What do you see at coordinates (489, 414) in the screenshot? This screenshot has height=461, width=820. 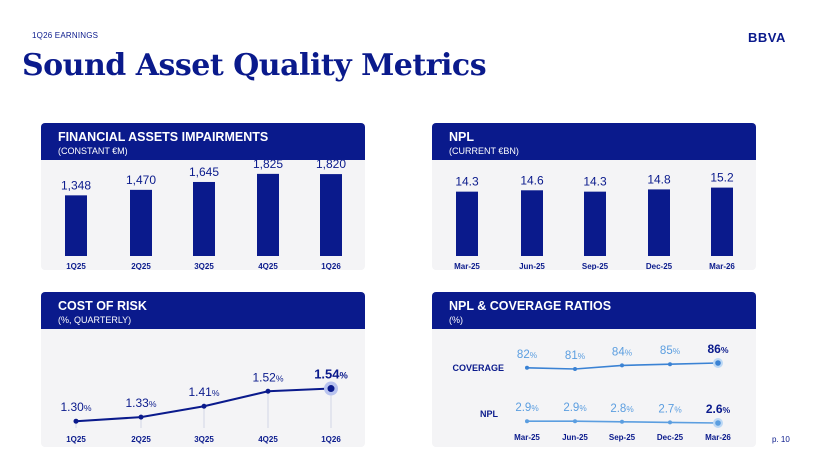 I see `npl-series-label: NPL` at bounding box center [489, 414].